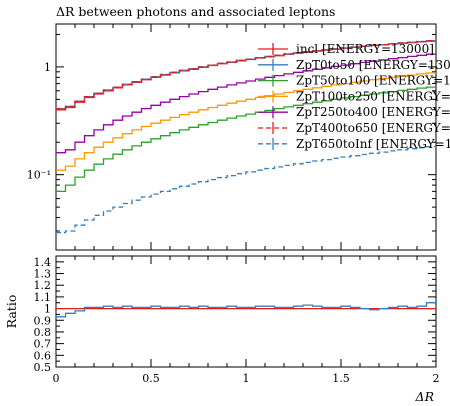  I want to click on ratio-y-tick-label: 1.1, so click(43, 297).